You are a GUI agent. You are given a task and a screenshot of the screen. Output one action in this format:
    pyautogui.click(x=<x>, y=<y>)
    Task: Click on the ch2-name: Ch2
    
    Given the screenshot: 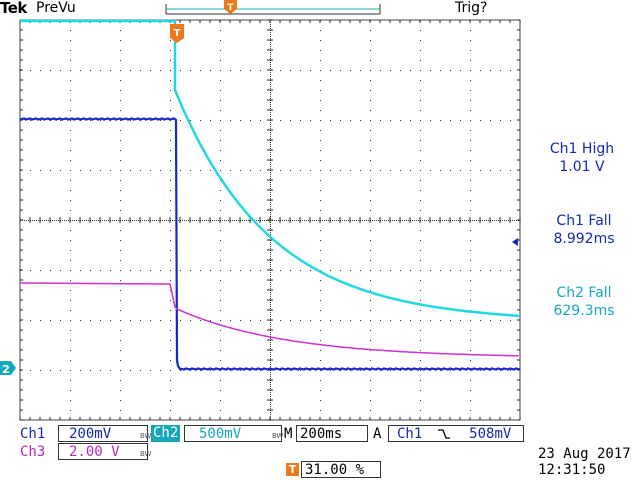 What is the action you would take?
    pyautogui.click(x=166, y=433)
    